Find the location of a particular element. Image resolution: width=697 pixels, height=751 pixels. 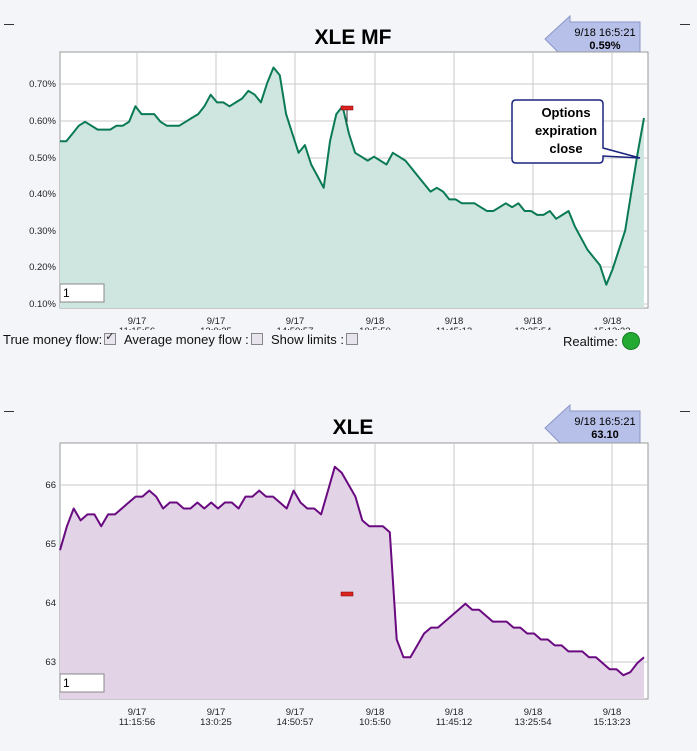

y-tick-label: 65 is located at coordinates (50, 544).